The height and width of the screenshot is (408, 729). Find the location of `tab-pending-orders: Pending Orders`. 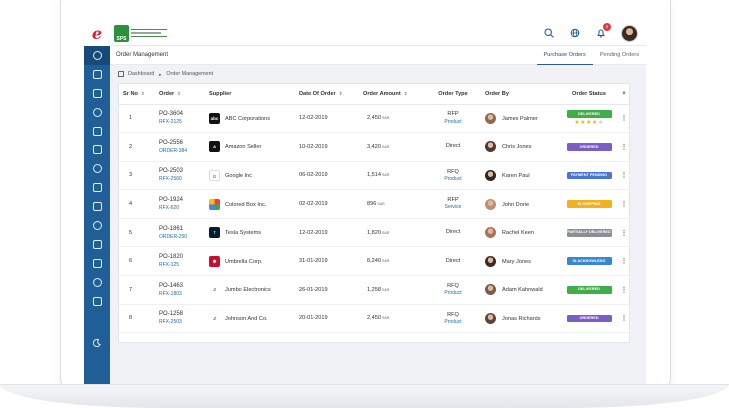

tab-pending-orders: Pending Orders is located at coordinates (619, 55).